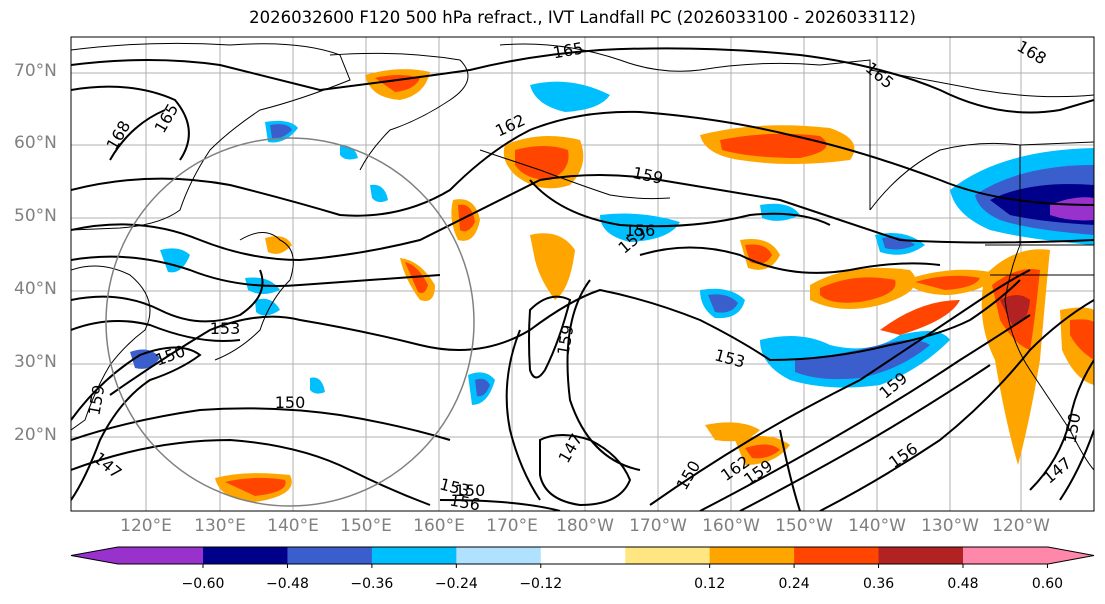 Image resolution: width=1105 pixels, height=604 pixels. Describe the element at coordinates (35, 435) in the screenshot. I see `lat-label: 20°N` at that location.